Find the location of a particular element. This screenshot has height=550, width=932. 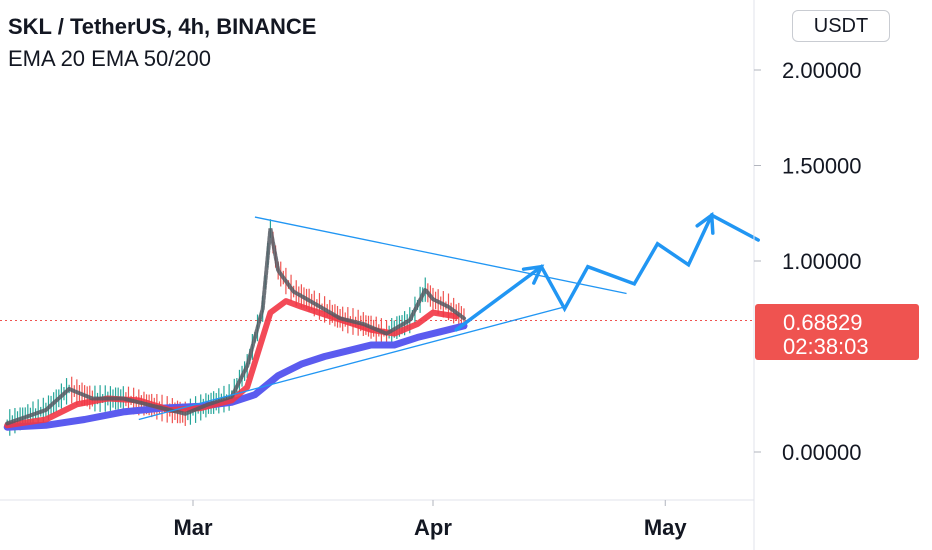

ema-20-line is located at coordinates (232, 363).